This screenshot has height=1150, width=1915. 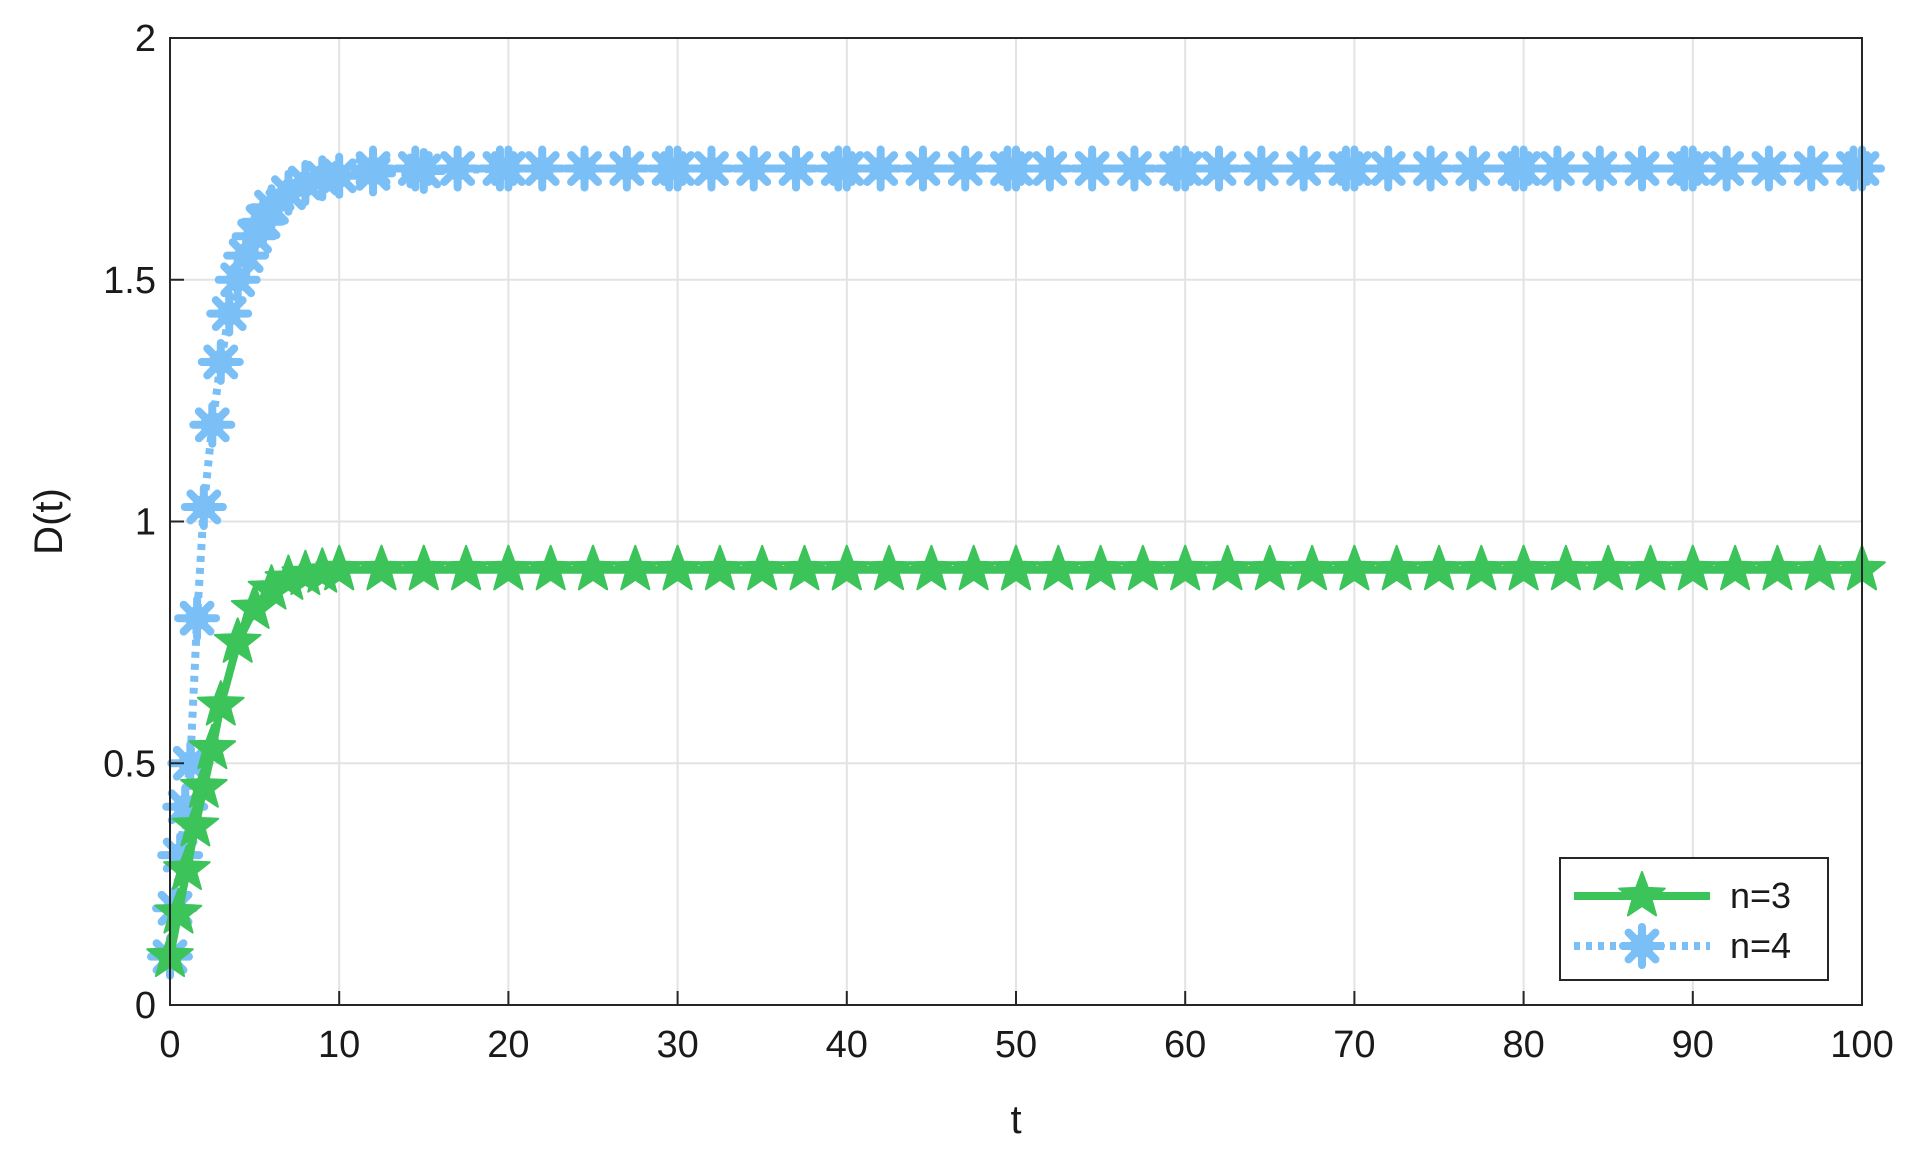 I want to click on legend: n=3n=4, so click(x=1694, y=919).